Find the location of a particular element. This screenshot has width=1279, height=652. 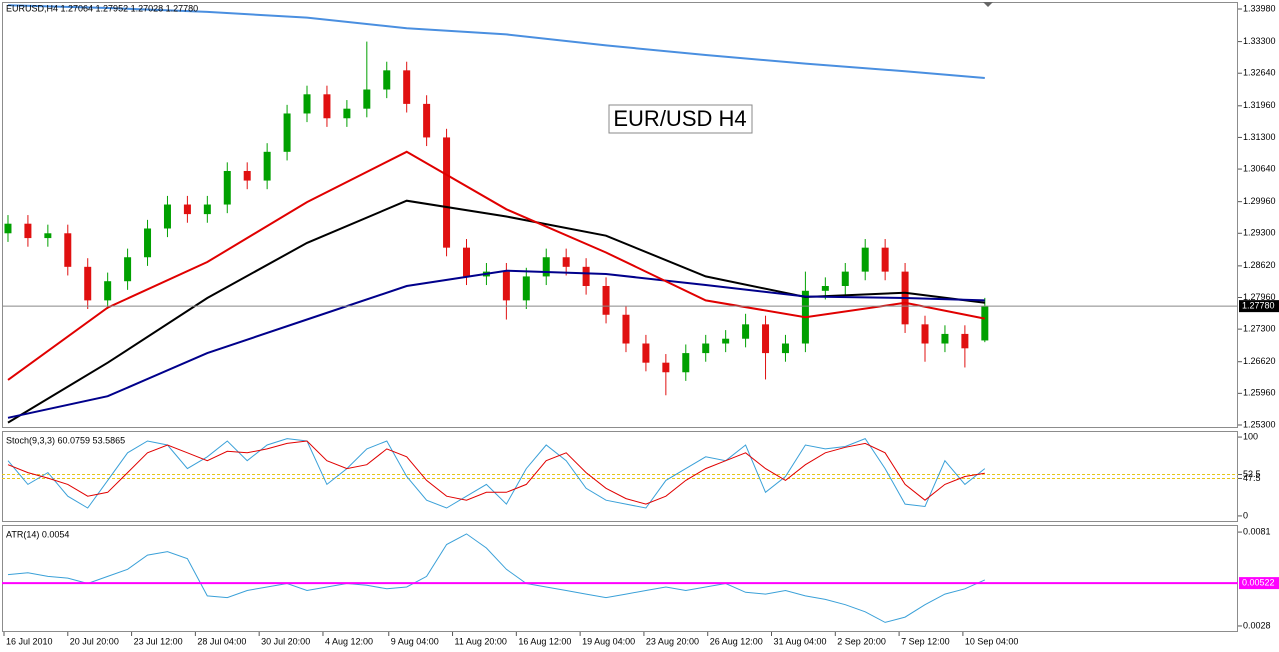

annotation: EUR/USD H4 is located at coordinates (679, 118).